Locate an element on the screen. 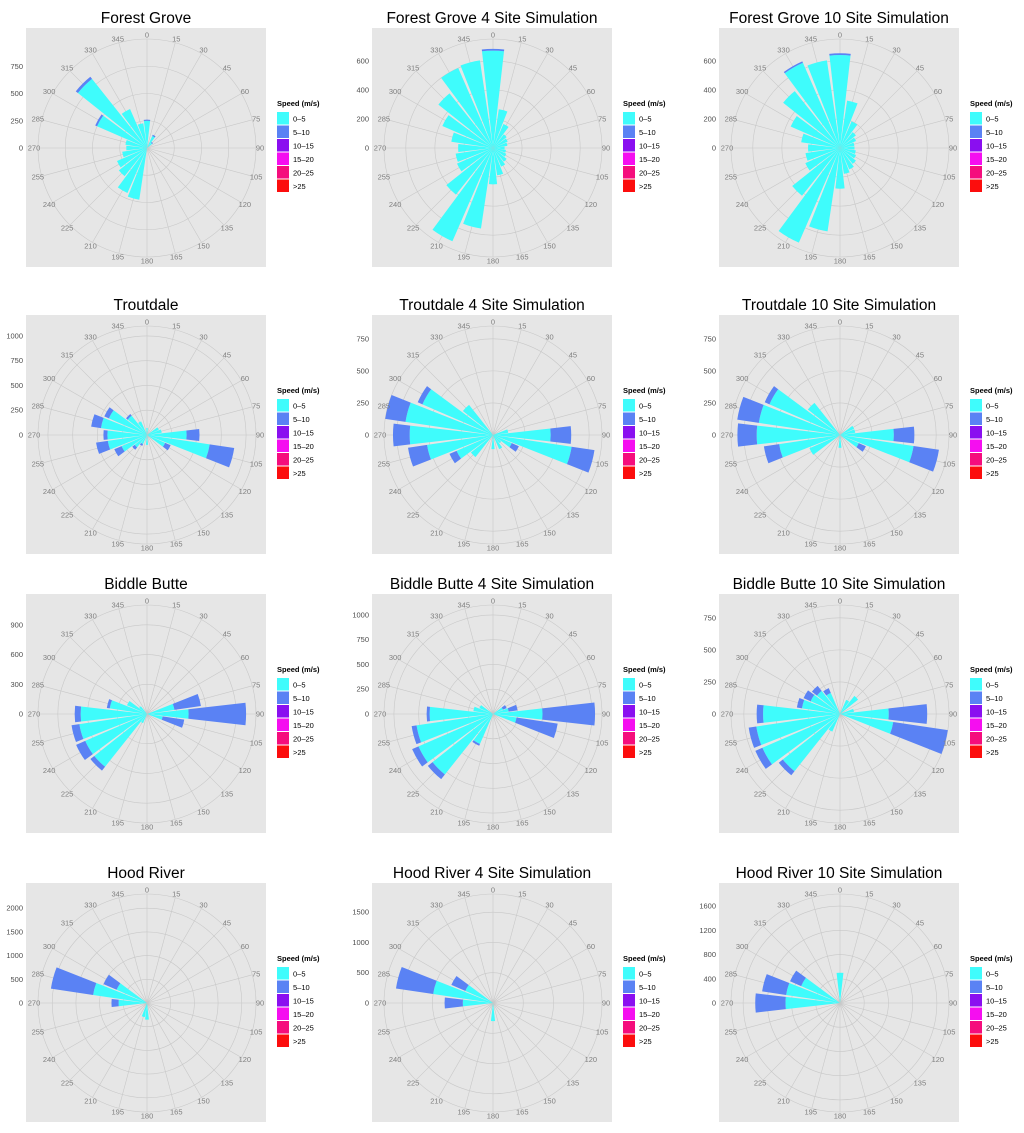 Image resolution: width=1024 pixels, height=1133 pixels. direction-label: 315 is located at coordinates (67, 68).